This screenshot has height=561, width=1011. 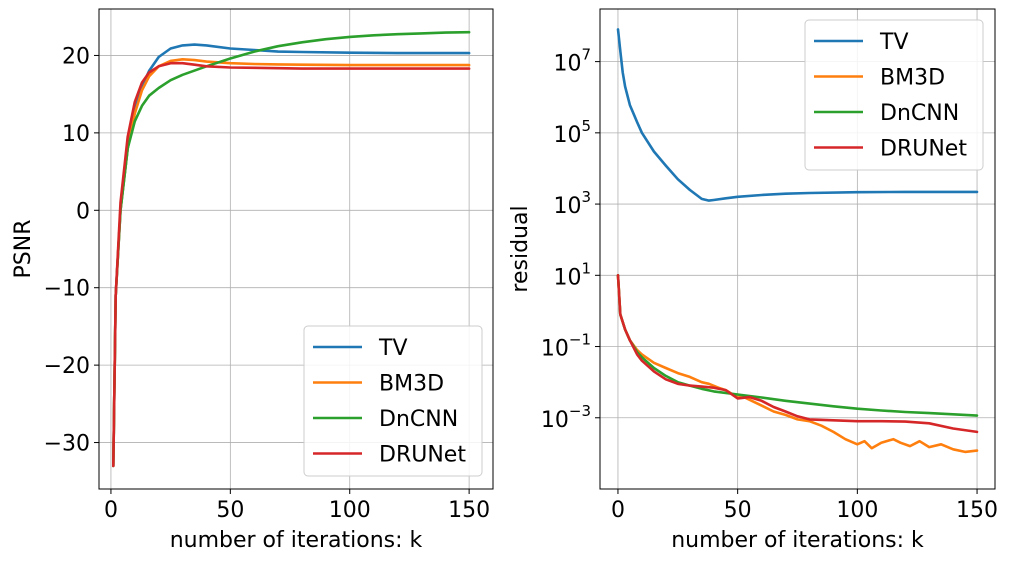 I want to click on y-tick-label: 10⁻³, so click(x=566, y=417).